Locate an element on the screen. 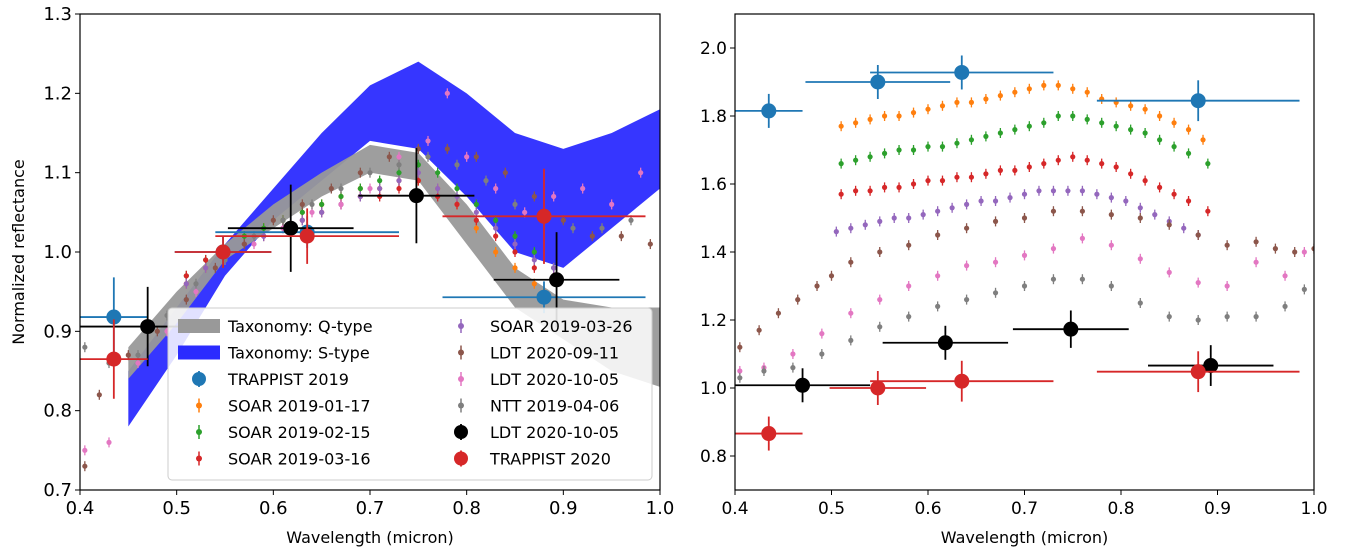  legend-label-soar-2019-02-15: SOAR 2019-02-15 is located at coordinates (299, 432).